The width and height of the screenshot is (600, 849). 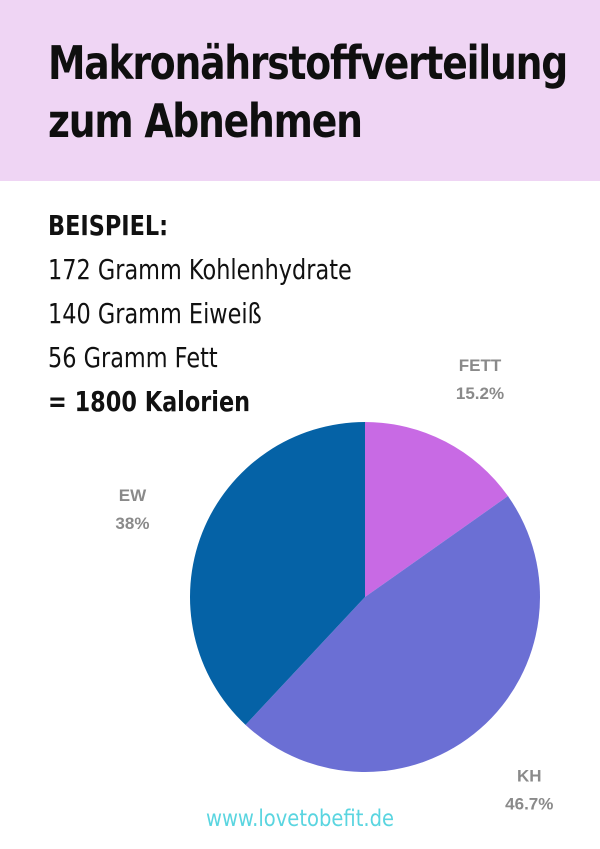 I want to click on slice-label-kh: KH, so click(x=529, y=775).